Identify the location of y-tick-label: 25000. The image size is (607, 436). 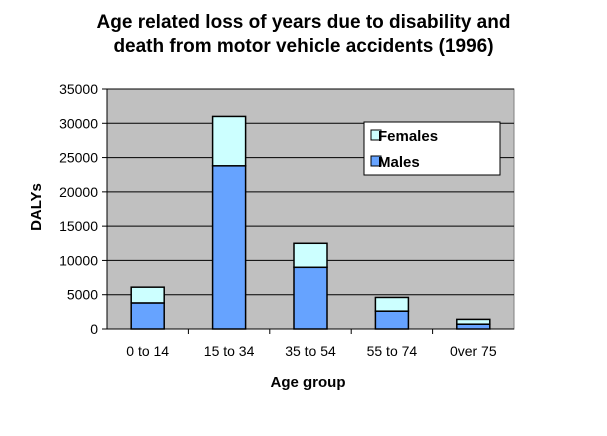
(78, 158).